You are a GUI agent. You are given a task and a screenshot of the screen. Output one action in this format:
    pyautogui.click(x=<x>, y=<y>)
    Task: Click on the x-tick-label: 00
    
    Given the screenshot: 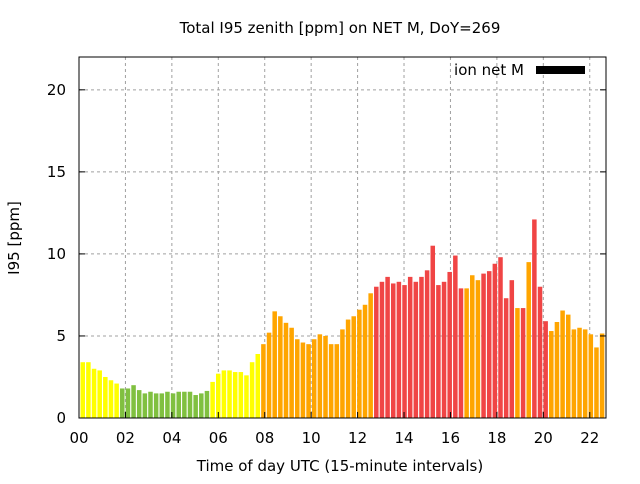 What is the action you would take?
    pyautogui.click(x=78, y=438)
    